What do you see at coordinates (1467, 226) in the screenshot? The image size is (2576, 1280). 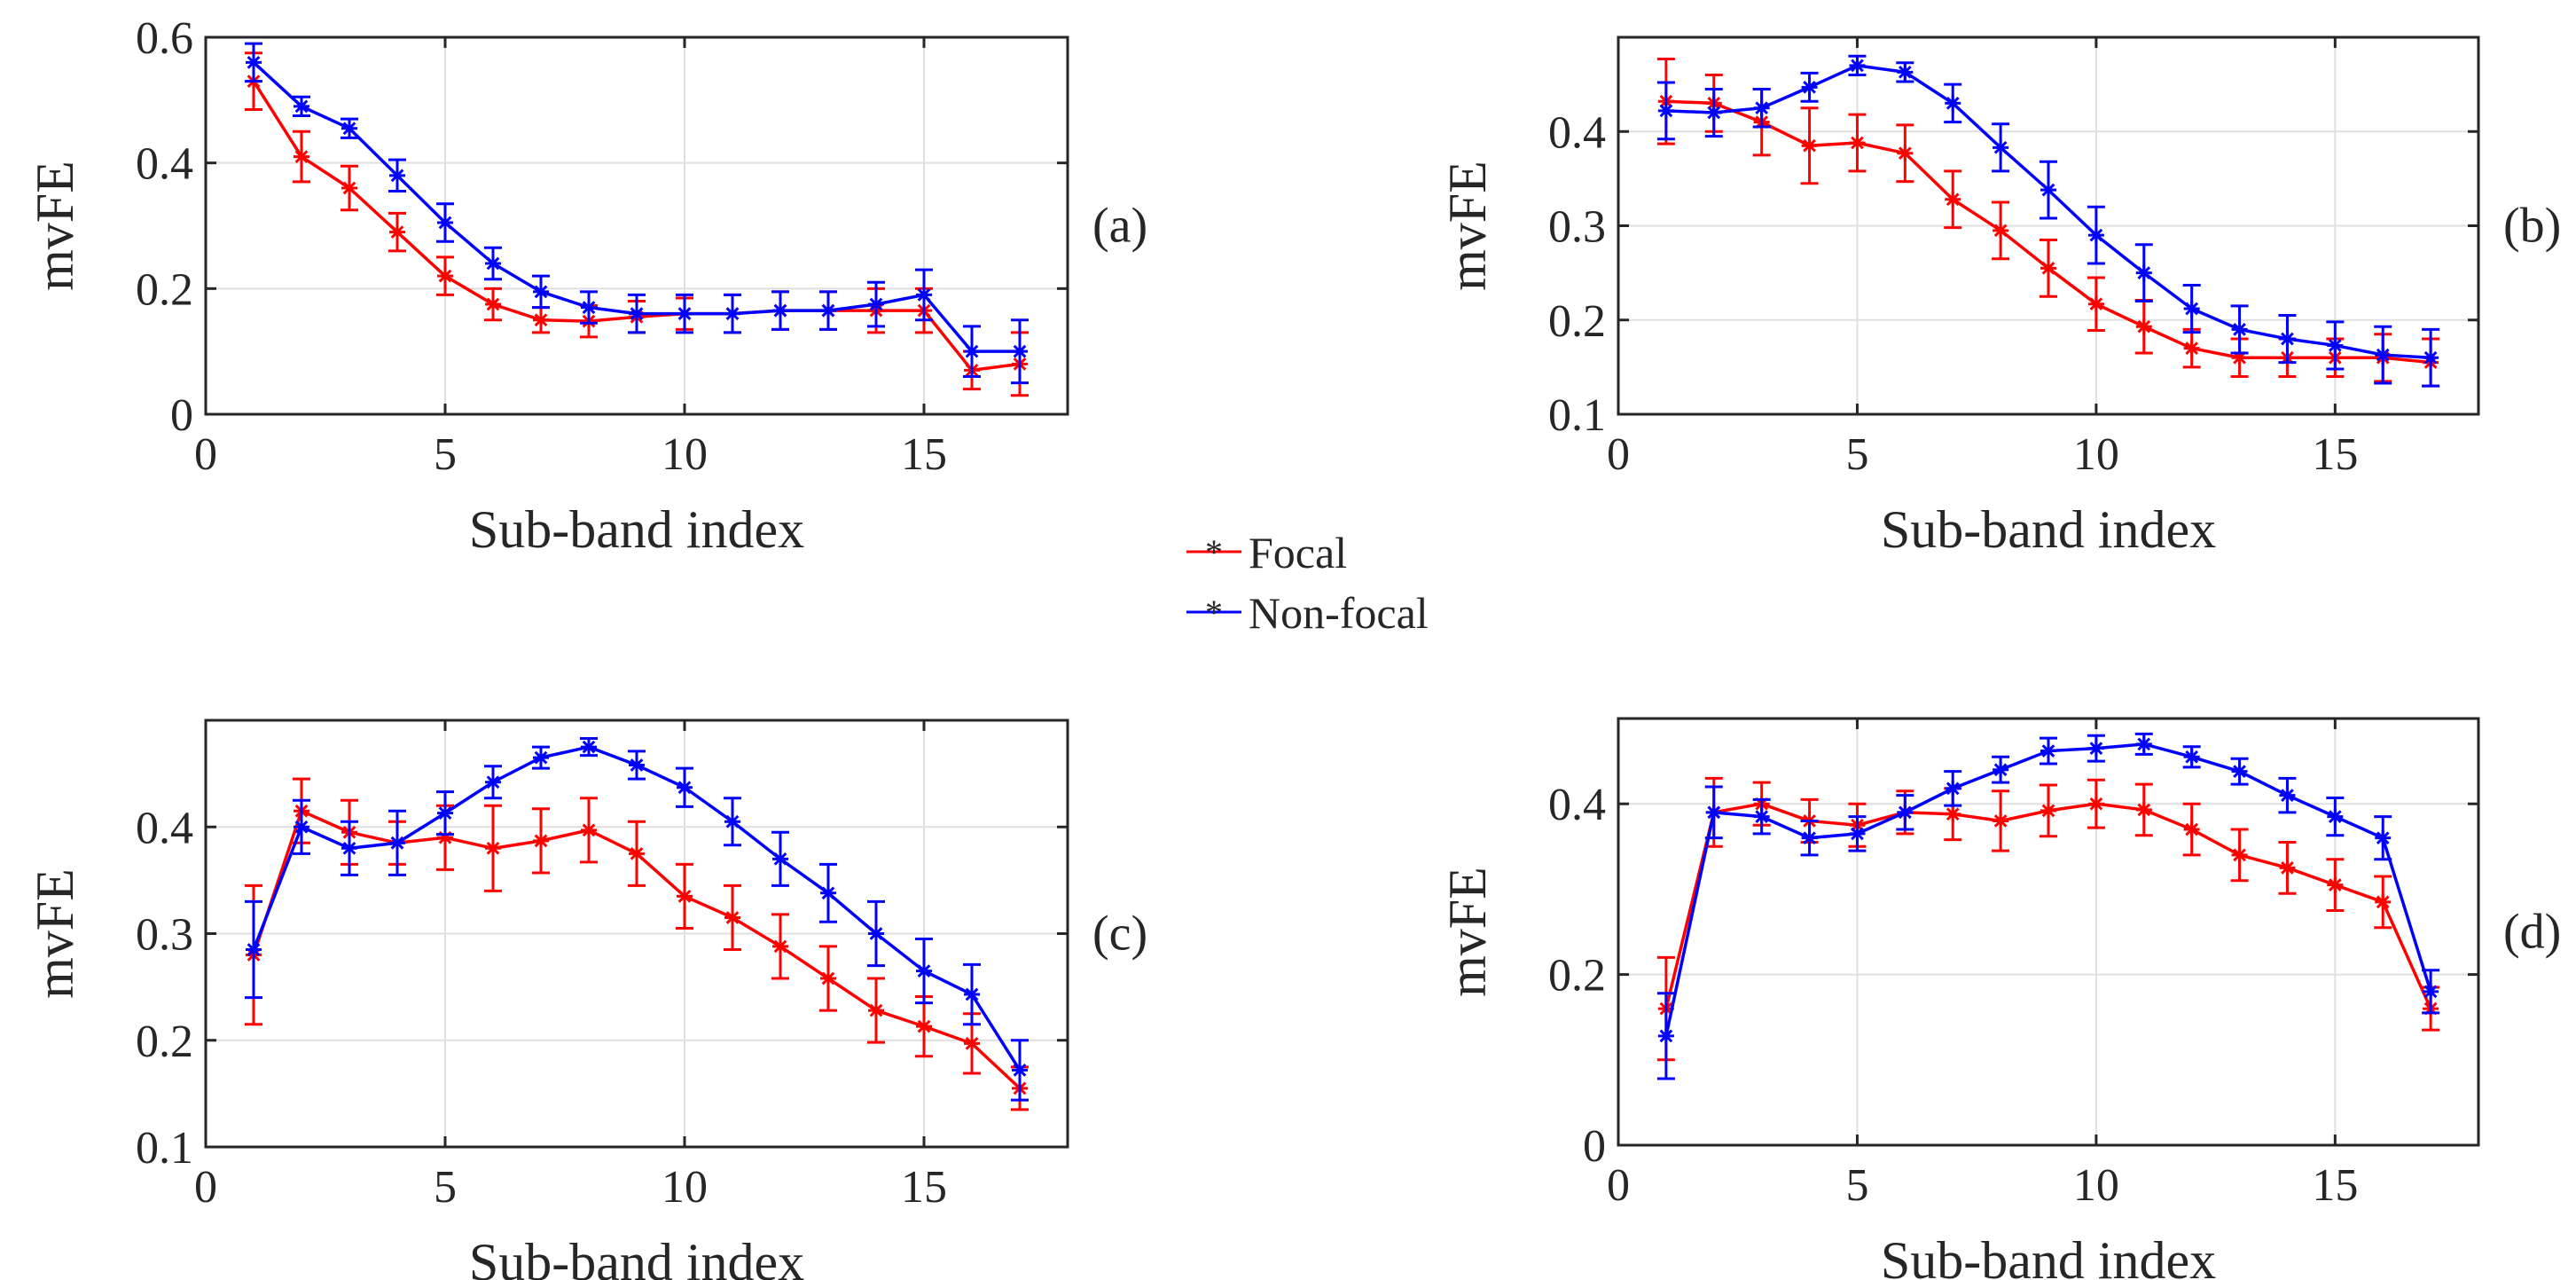 I see `y-axis-label: mvFE` at bounding box center [1467, 226].